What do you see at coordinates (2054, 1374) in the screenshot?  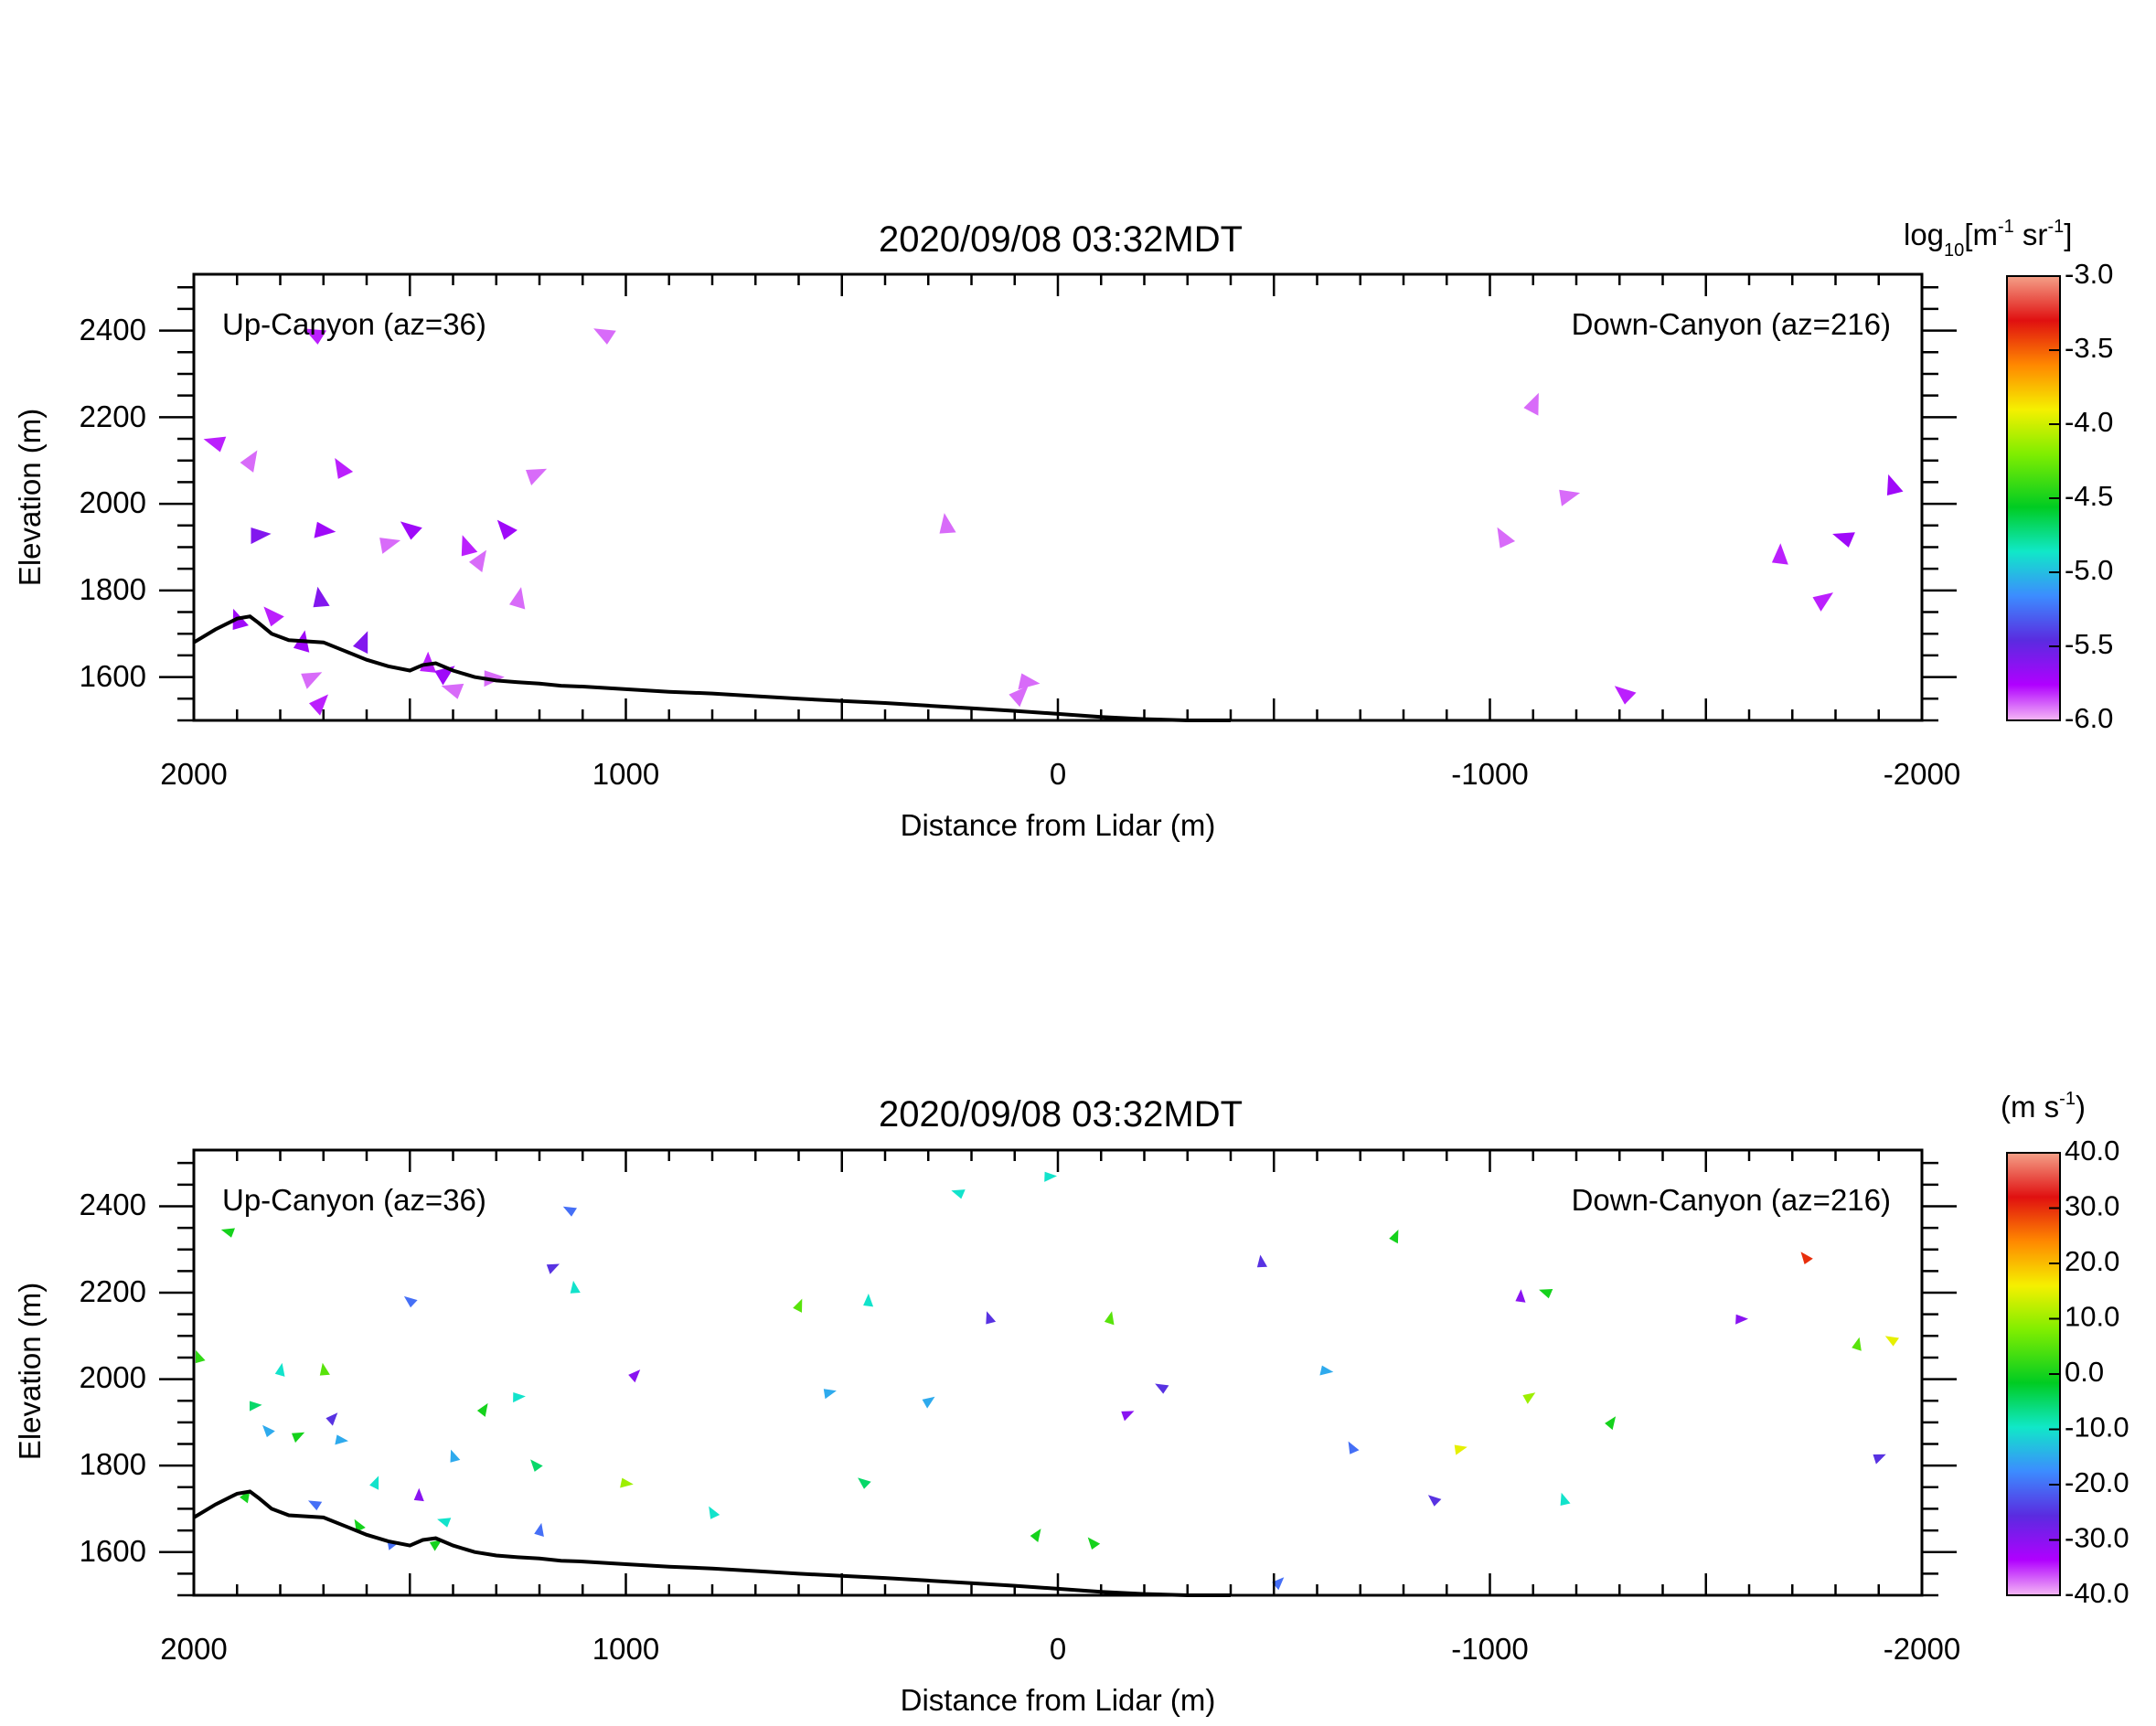 I see `colorbar-ticks` at bounding box center [2054, 1374].